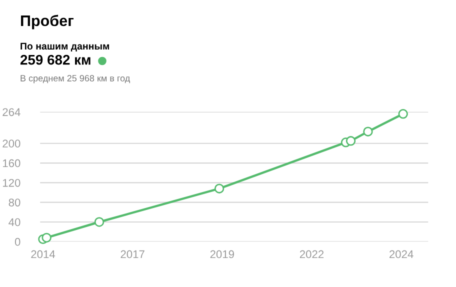 The height and width of the screenshot is (287, 456). Describe the element at coordinates (402, 254) in the screenshot. I see `x-tick-label: 2024` at that location.